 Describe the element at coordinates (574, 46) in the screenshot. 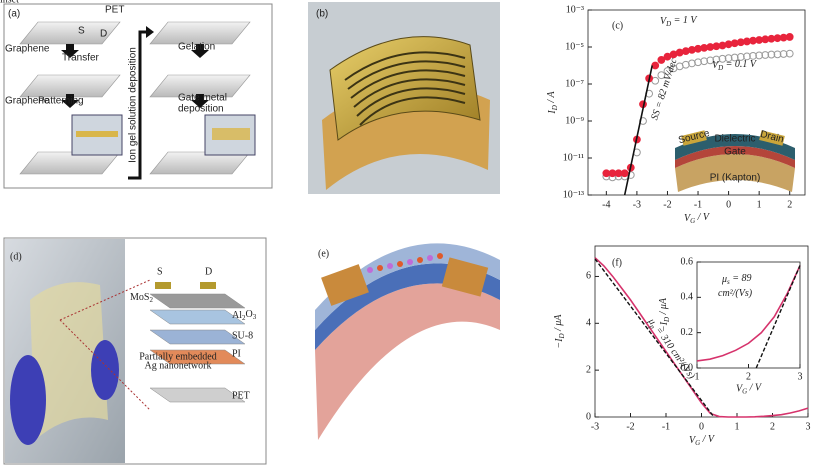

I see `y-tick-label: 10⁻⁵` at that location.